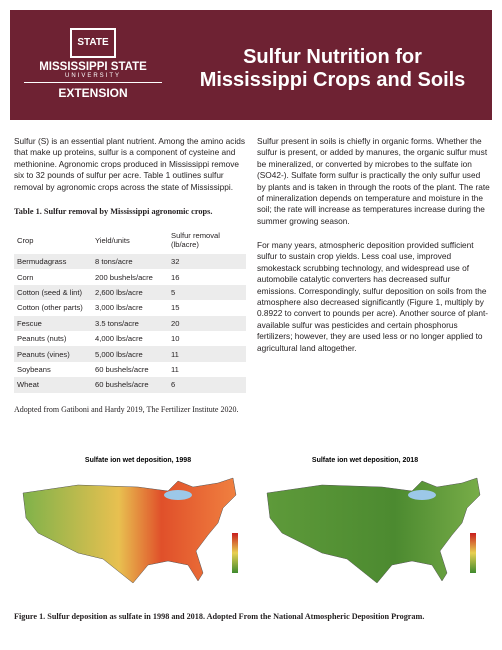 The image size is (502, 650). I want to click on table-row: Bermudagrass 8 tons/acre 32, so click(130, 262).